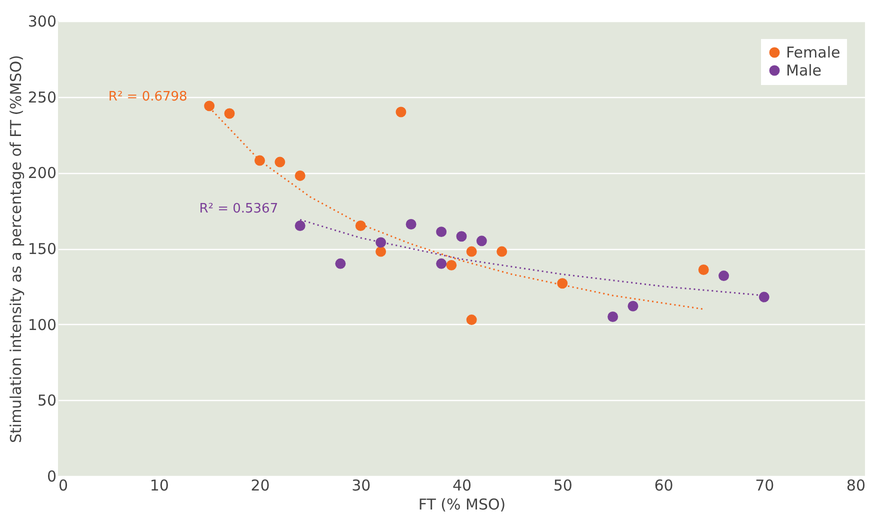 Image resolution: width=877 pixels, height=518 pixels. What do you see at coordinates (462, 505) in the screenshot?
I see `x-axis-title: FT (% MSO)` at bounding box center [462, 505].